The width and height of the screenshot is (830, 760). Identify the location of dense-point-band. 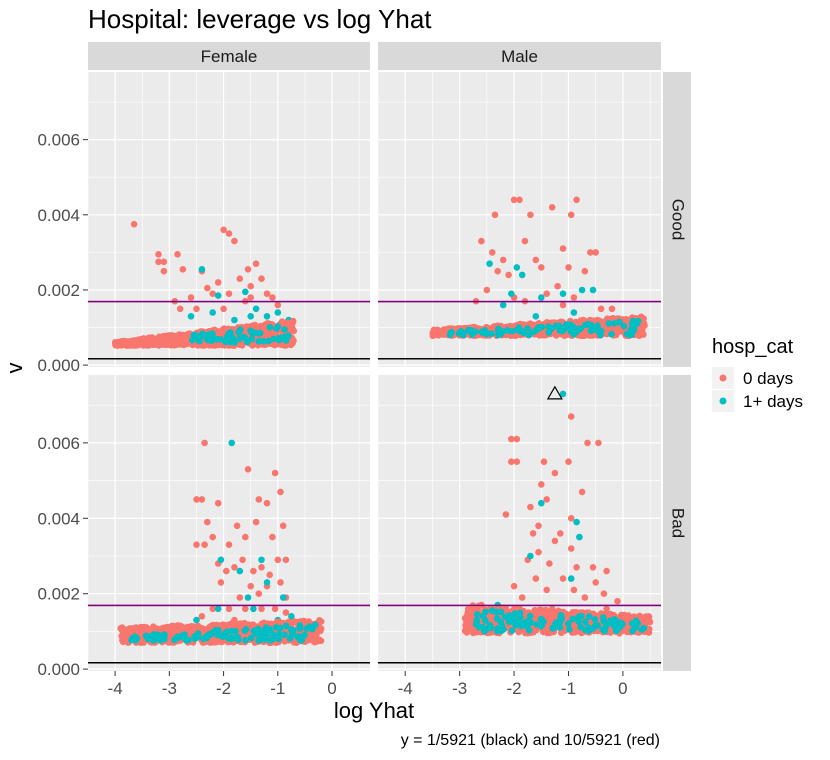
(240, 334).